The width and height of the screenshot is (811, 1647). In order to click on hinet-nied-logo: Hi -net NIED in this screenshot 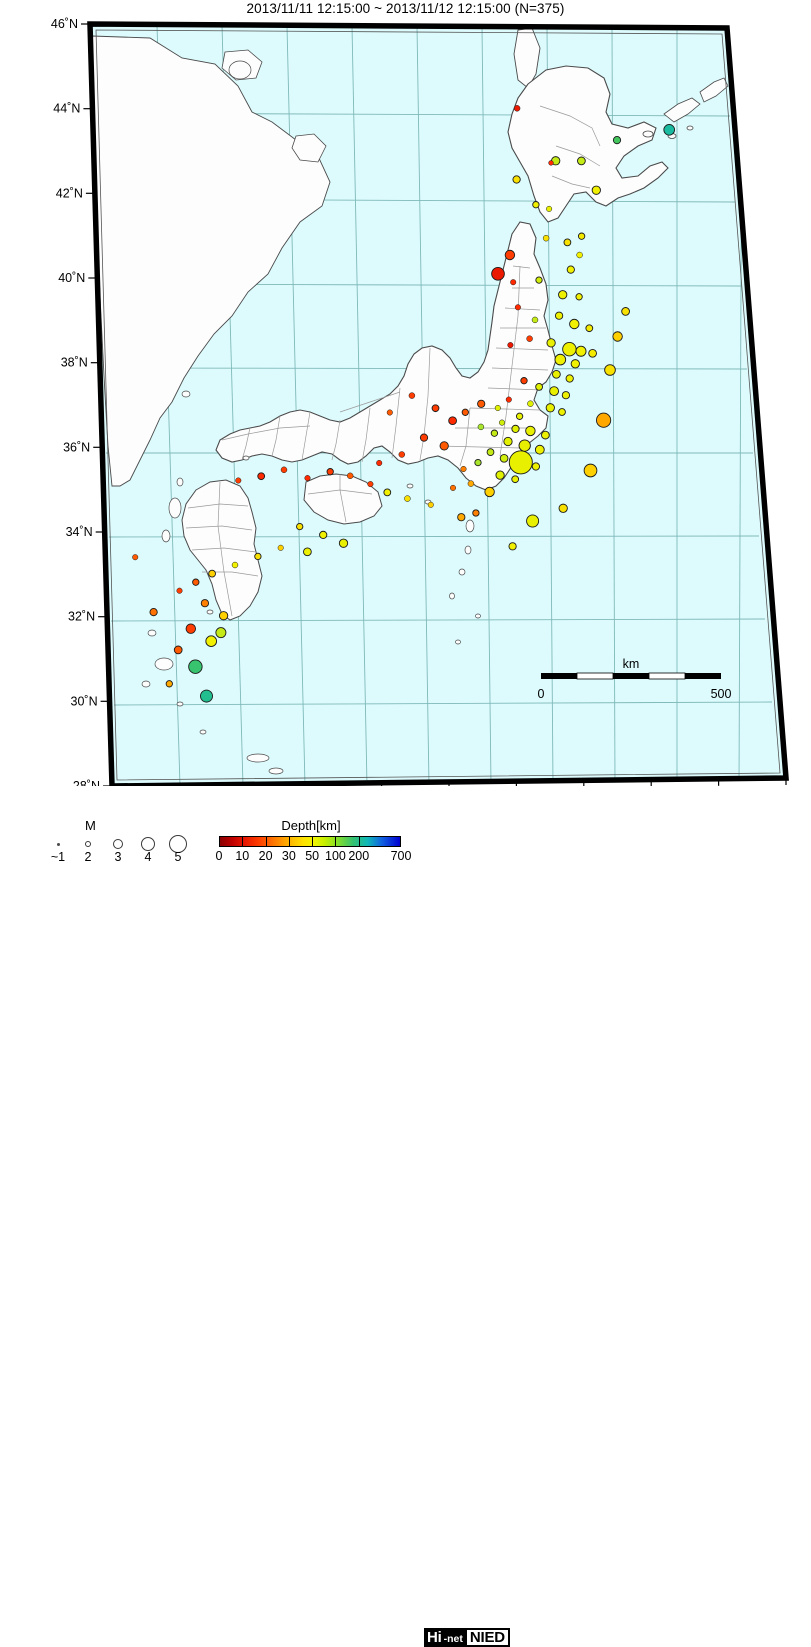, I will do `click(467, 1637)`.